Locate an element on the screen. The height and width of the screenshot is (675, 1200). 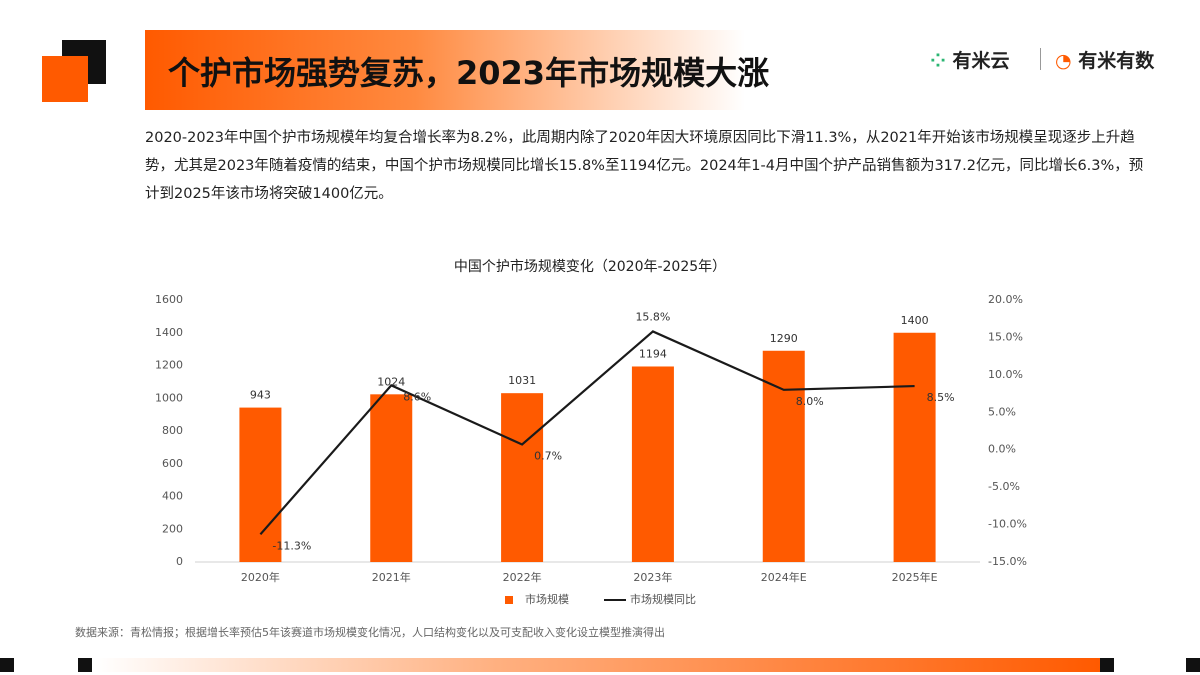
logo-text: 有米云 is located at coordinates (981, 61).